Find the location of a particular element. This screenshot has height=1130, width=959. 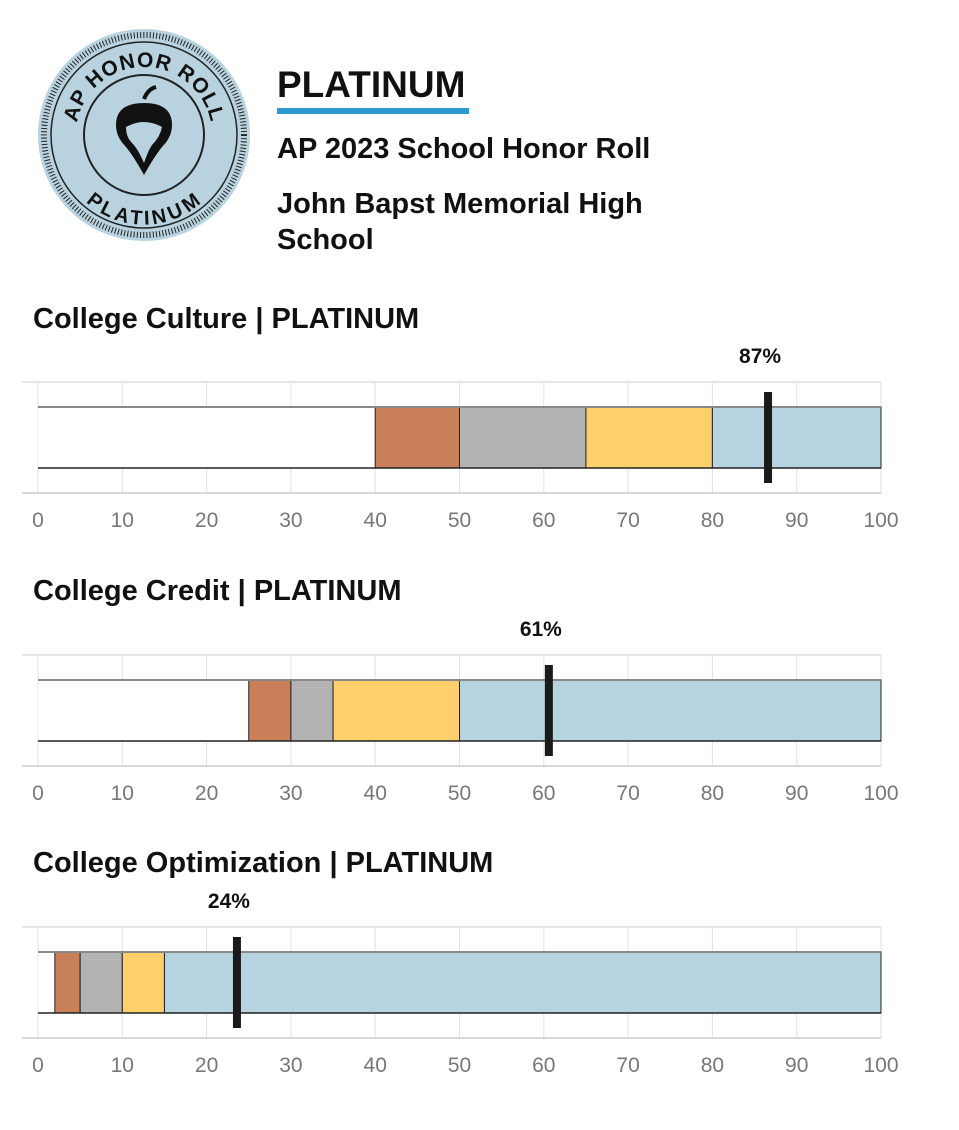

chart-title-optimization: College Optimization | PLATINUM is located at coordinates (263, 863).